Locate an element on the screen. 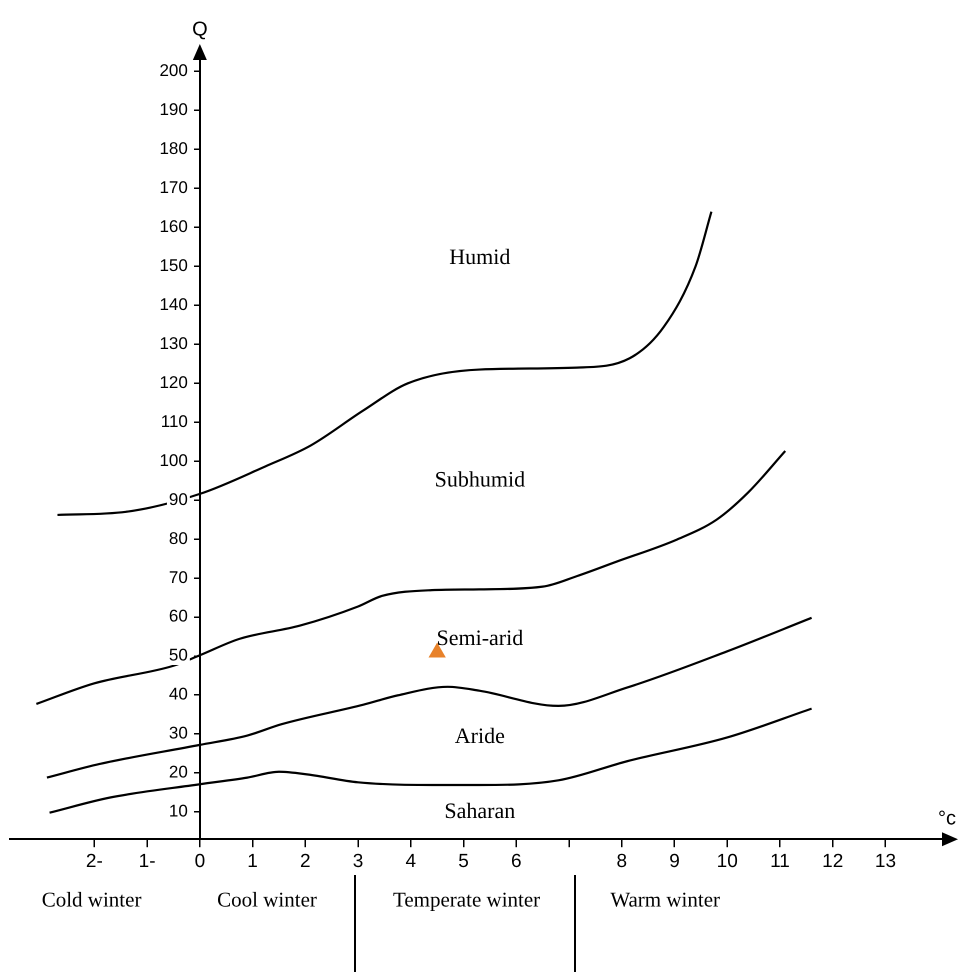  y-tick-label: 30 is located at coordinates (178, 733).